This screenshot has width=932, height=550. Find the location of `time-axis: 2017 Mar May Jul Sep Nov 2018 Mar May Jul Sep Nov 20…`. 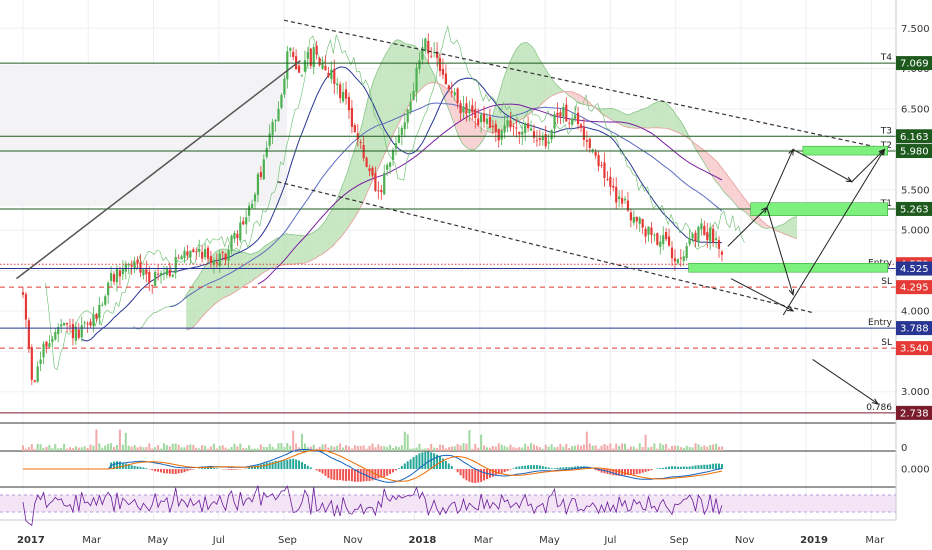

time-axis: 2017 Mar May Jul Sep Nov 2018 Mar May Jul Sep Nov 20… is located at coordinates (451, 540).